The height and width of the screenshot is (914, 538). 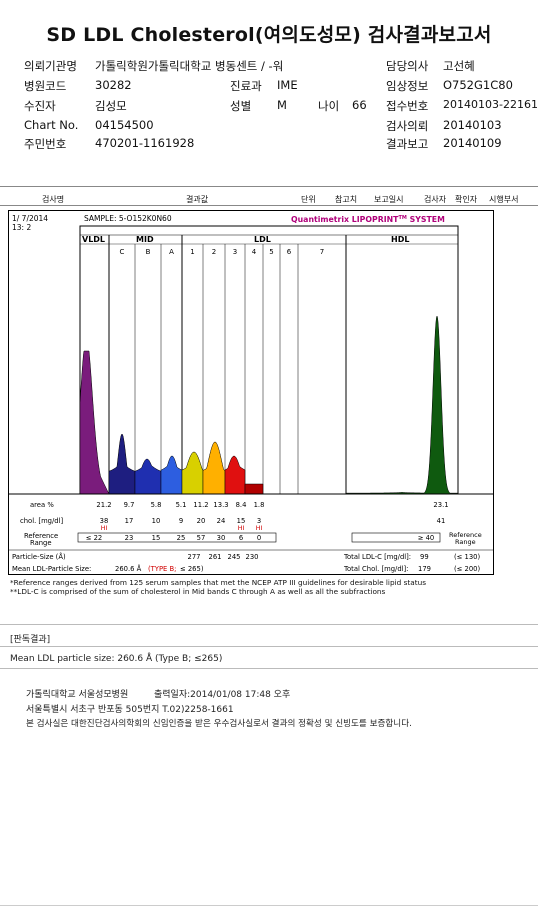 I want to click on report-title: SD LDL Cholesterol(여의도성모) 검사결과보고서, so click(x=269, y=35).